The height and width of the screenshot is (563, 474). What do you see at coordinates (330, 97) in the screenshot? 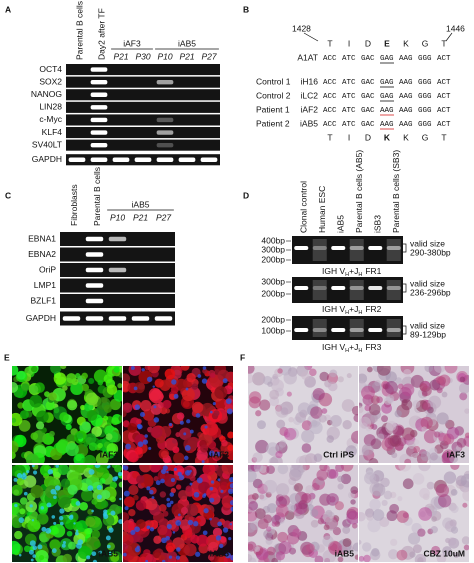
I see `codon: ACC` at bounding box center [330, 97].